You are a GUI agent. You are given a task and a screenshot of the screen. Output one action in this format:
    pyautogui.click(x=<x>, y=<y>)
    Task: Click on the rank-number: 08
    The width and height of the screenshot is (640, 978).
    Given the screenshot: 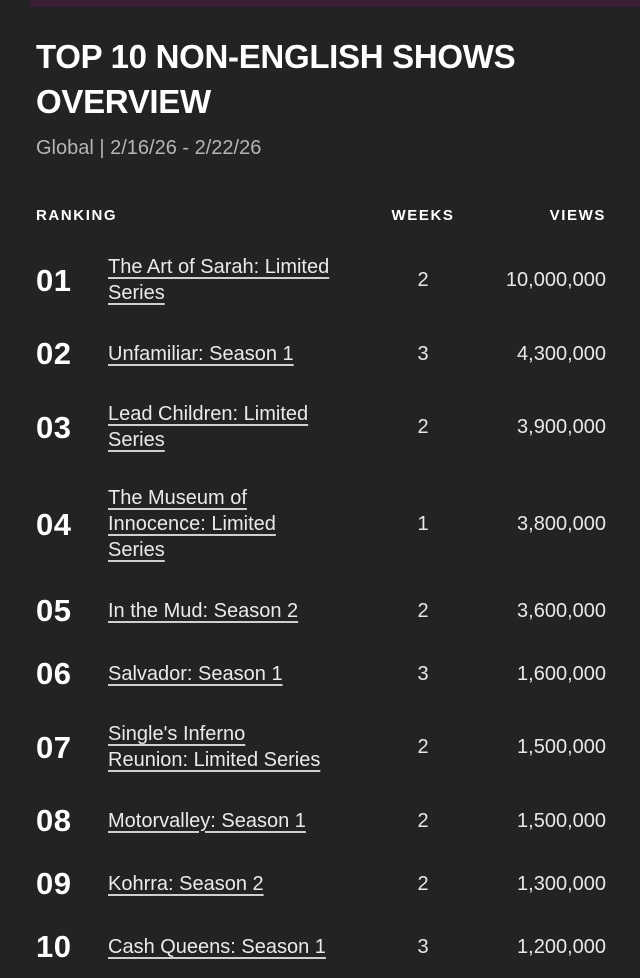 What is the action you would take?
    pyautogui.click(x=54, y=820)
    